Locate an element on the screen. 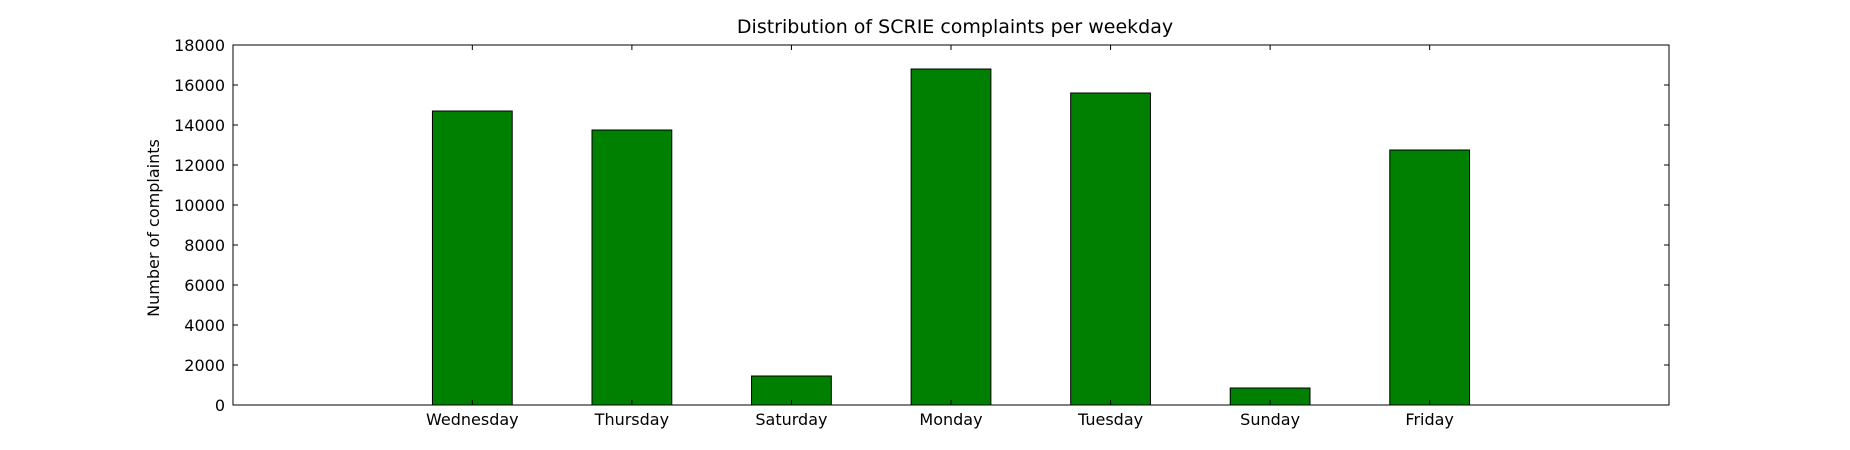 This screenshot has height=450, width=1850. x-tick-label: Thursday is located at coordinates (631, 419).